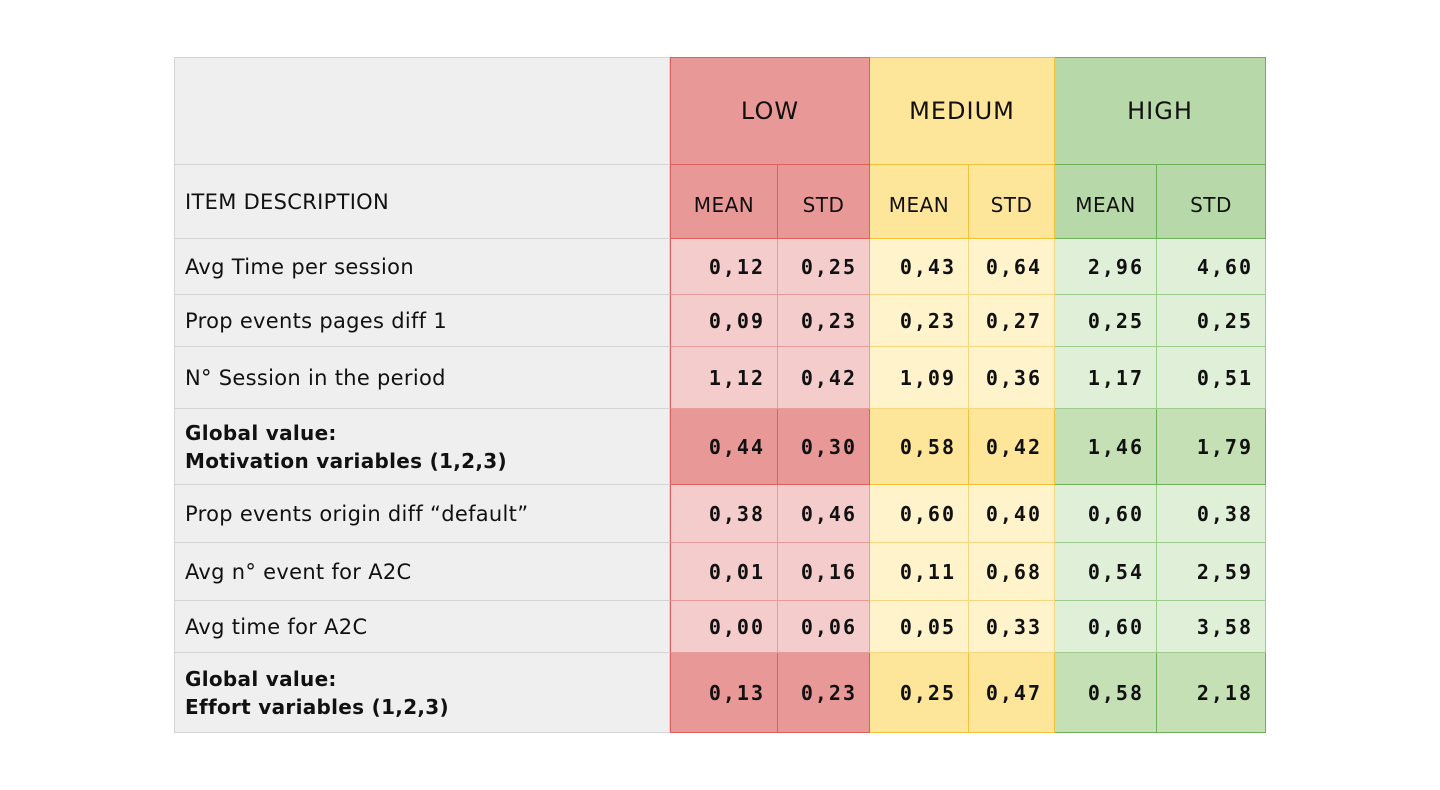  Describe the element at coordinates (422, 572) in the screenshot. I see `row-label-avg-event-a2c: Avg n° event for A2C` at that location.